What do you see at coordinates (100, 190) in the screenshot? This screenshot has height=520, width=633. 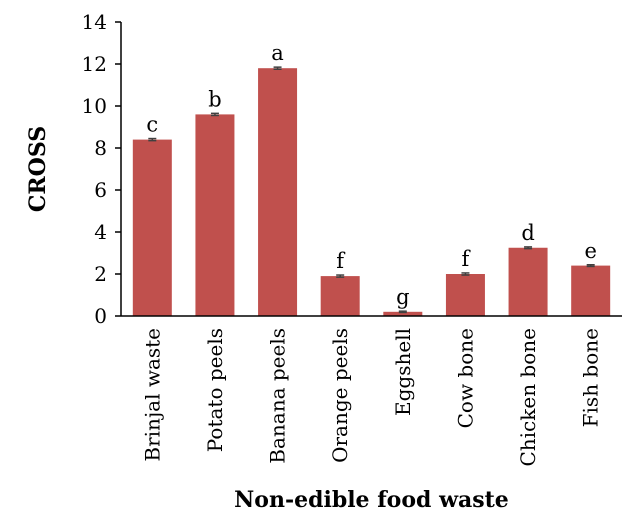 I see `y-tick-label: 6` at bounding box center [100, 190].